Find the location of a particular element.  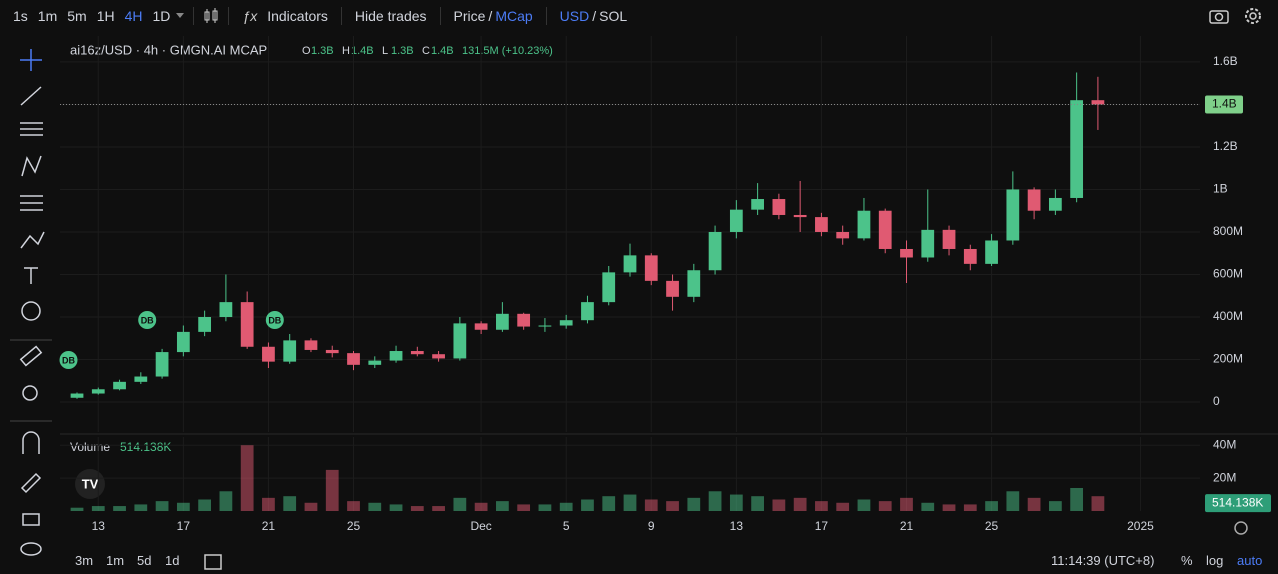

x-tick-label: 9 is located at coordinates (651, 526).